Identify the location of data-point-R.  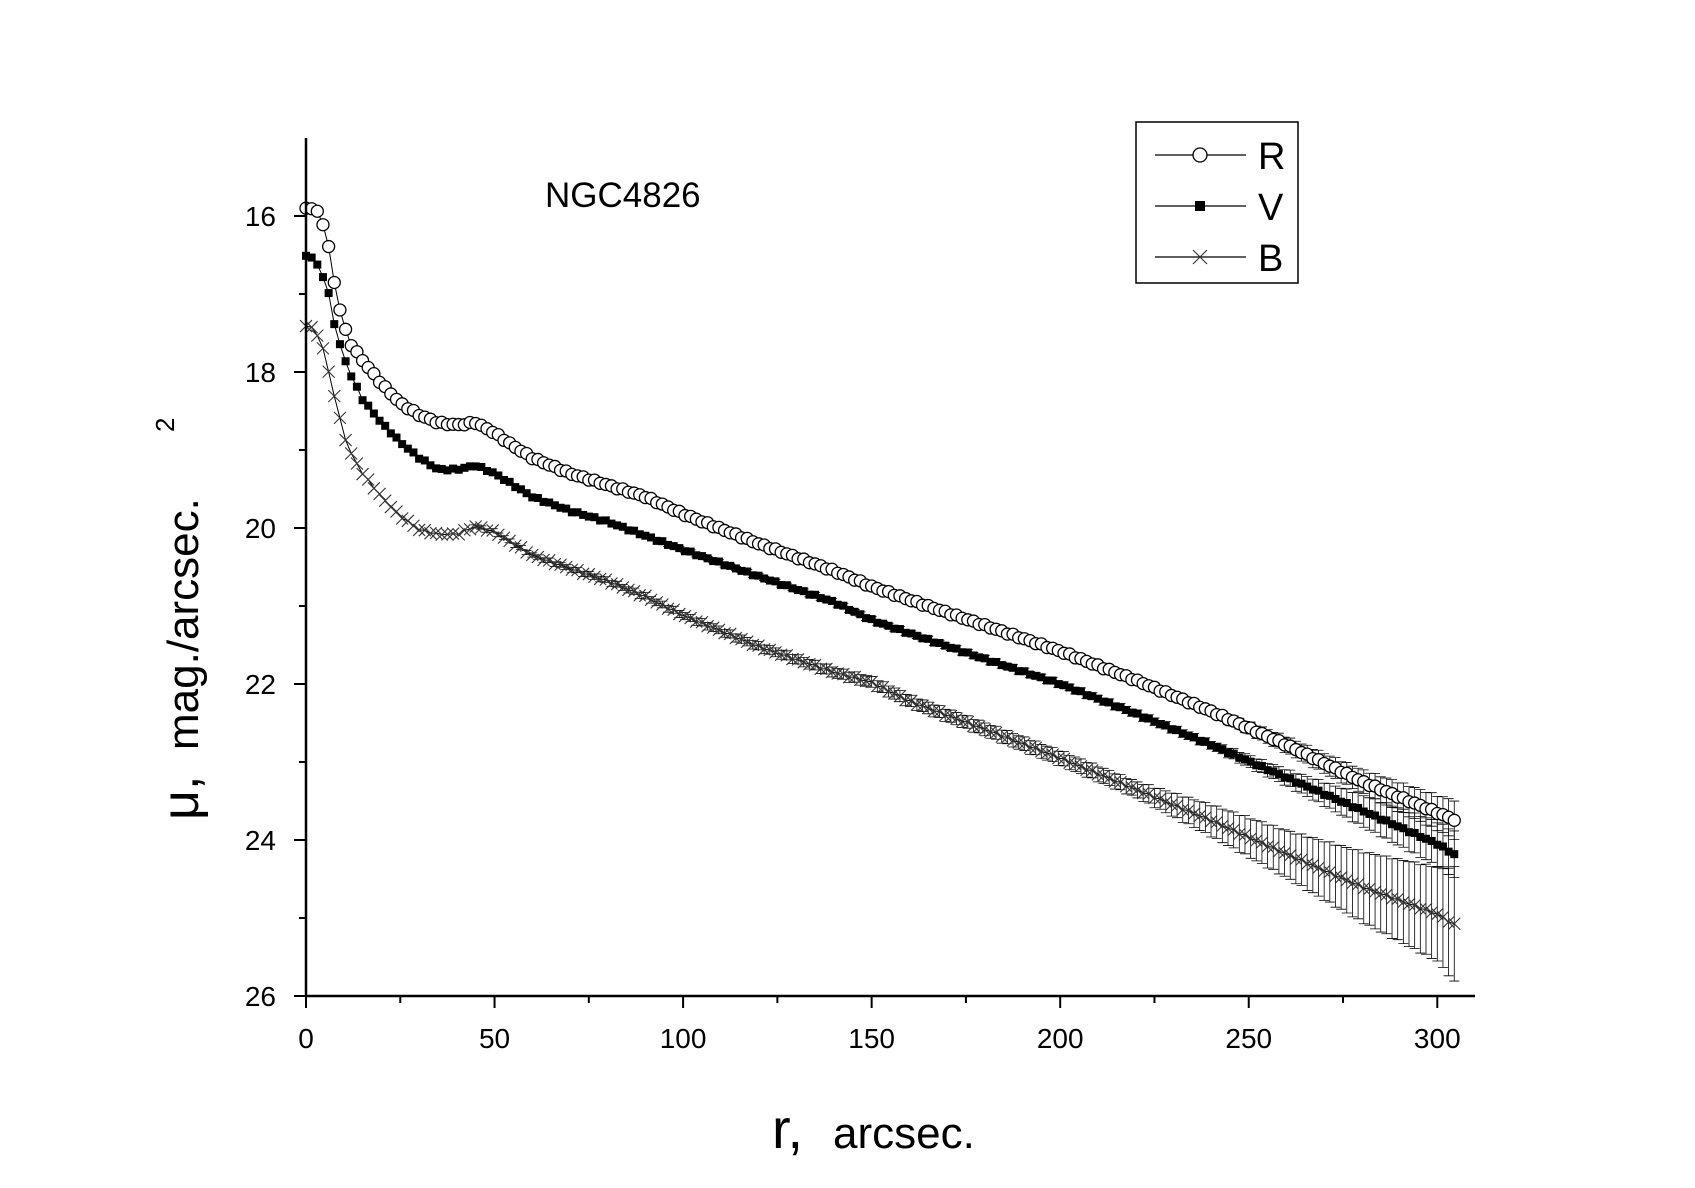
(1454, 820).